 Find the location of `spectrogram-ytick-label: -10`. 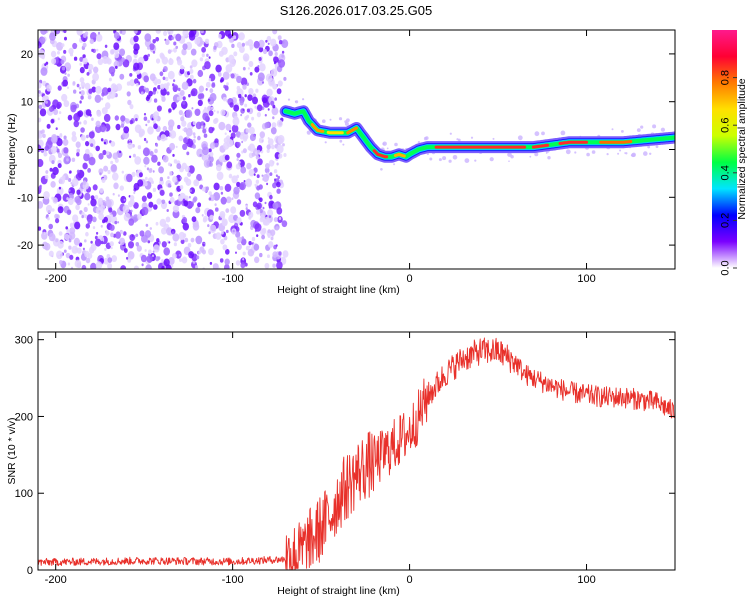

spectrogram-ytick-label: -10 is located at coordinates (25, 198).